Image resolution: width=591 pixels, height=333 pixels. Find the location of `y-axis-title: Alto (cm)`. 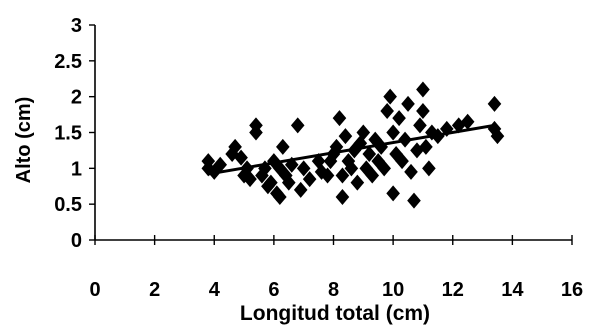

y-axis-title: Alto (cm) is located at coordinates (24, 140).